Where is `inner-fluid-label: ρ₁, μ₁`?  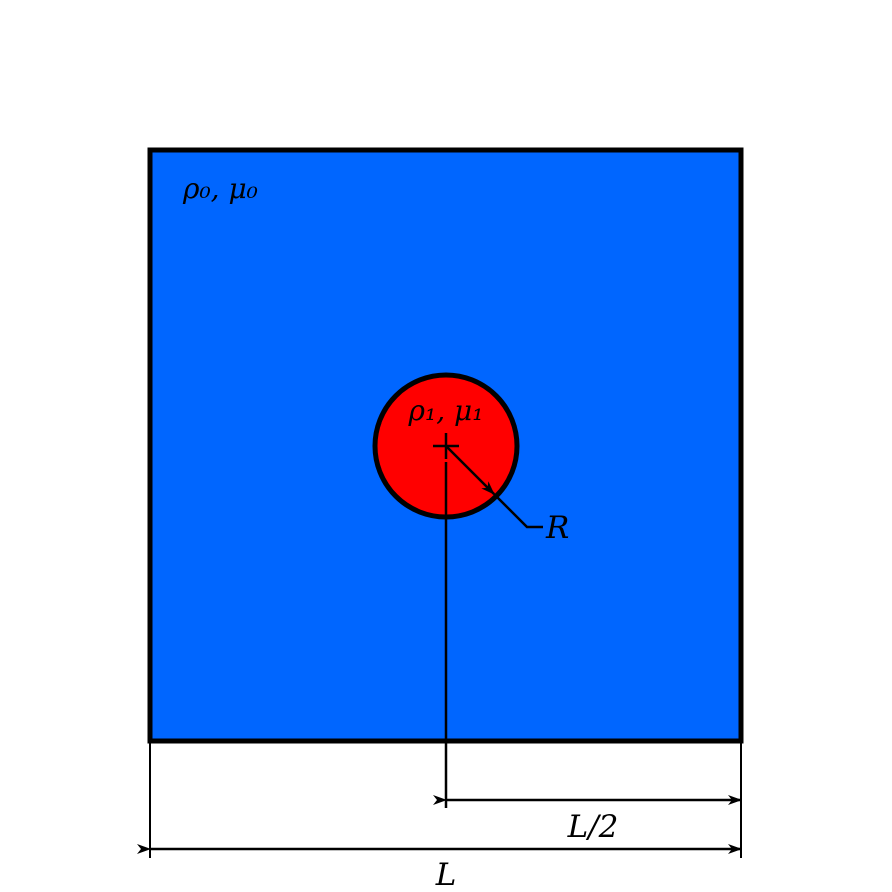 inner-fluid-label: ρ₁, μ₁ is located at coordinates (446, 410).